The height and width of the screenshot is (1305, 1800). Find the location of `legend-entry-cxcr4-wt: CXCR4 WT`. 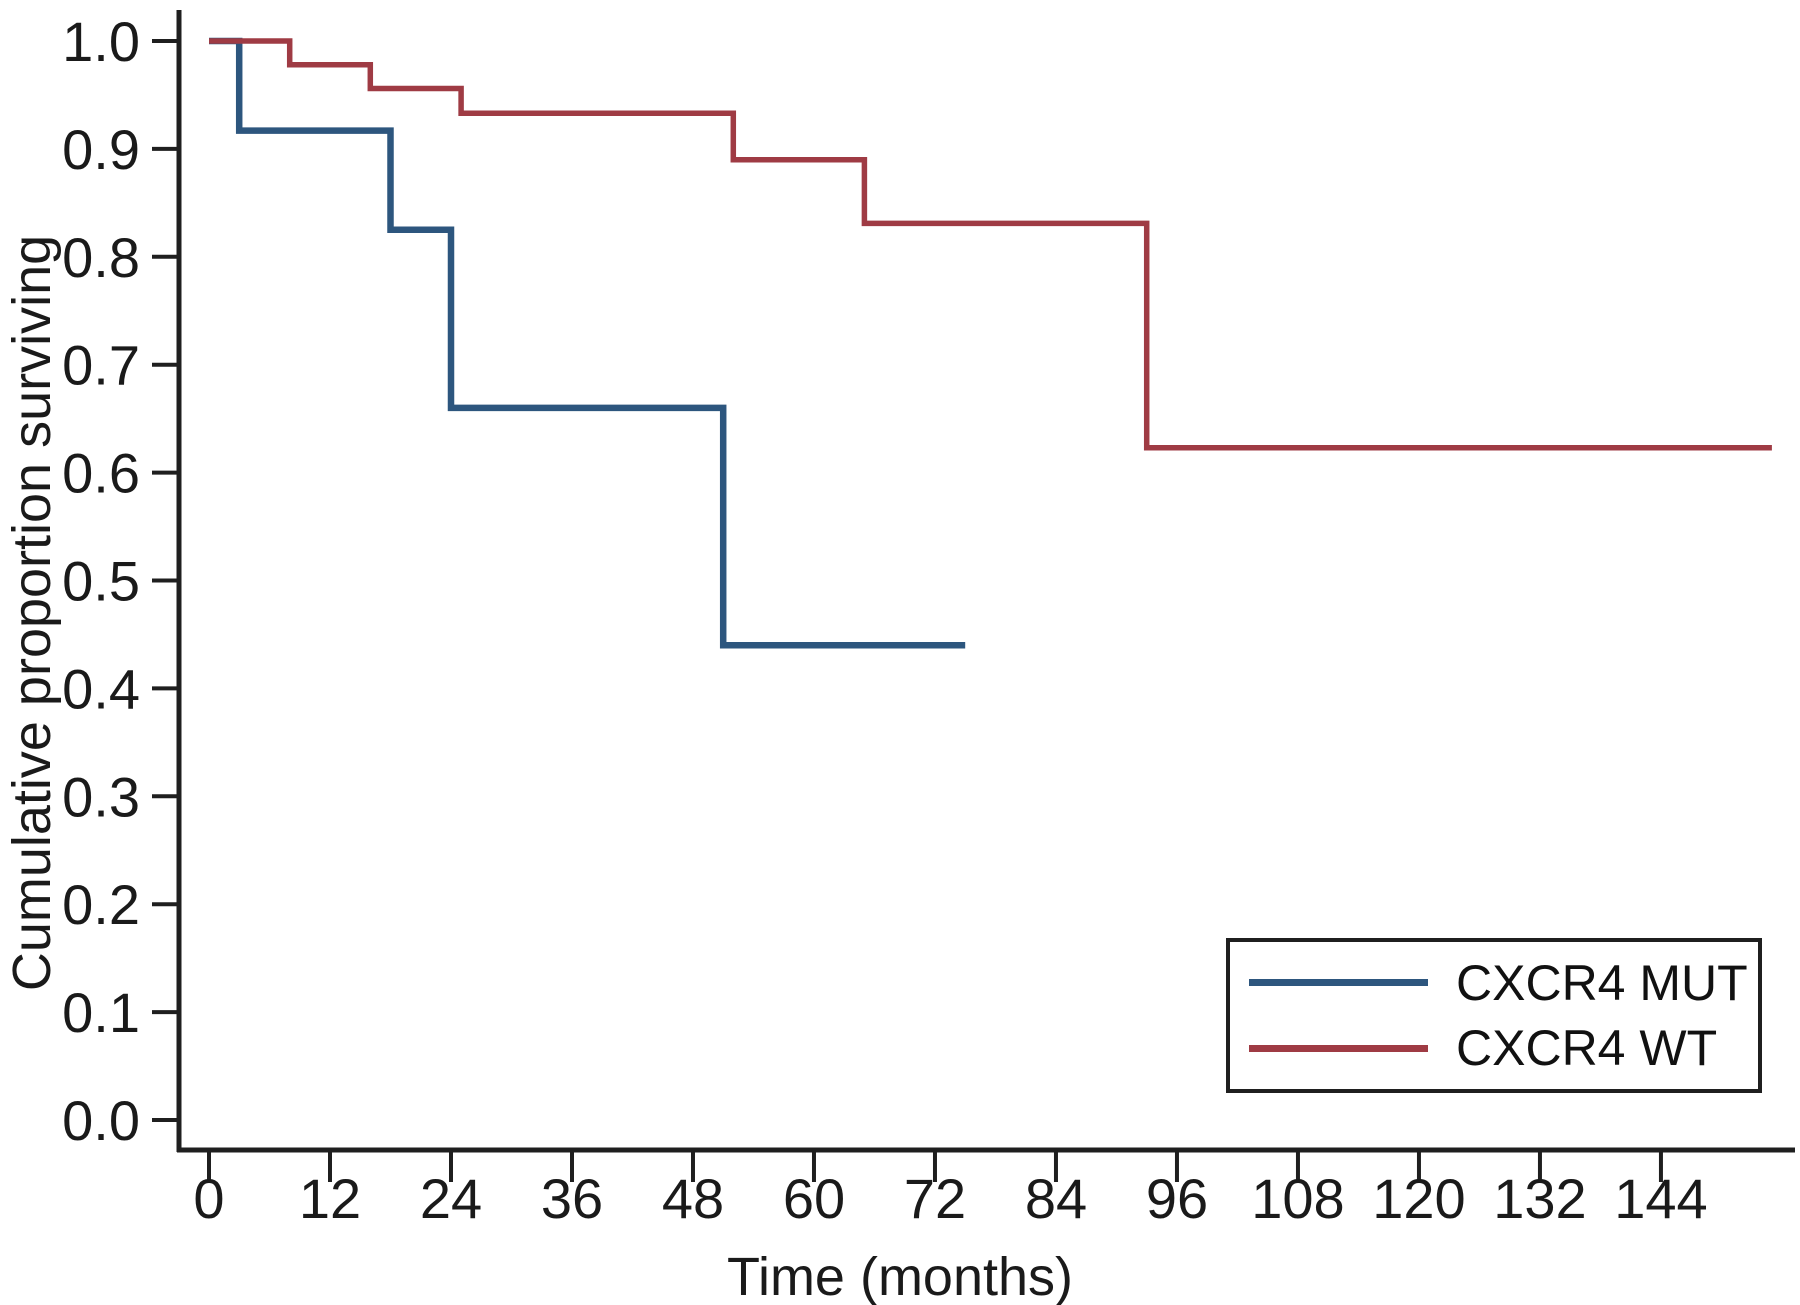

legend-entry-cxcr4-wt: CXCR4 WT is located at coordinates (1494, 1048).